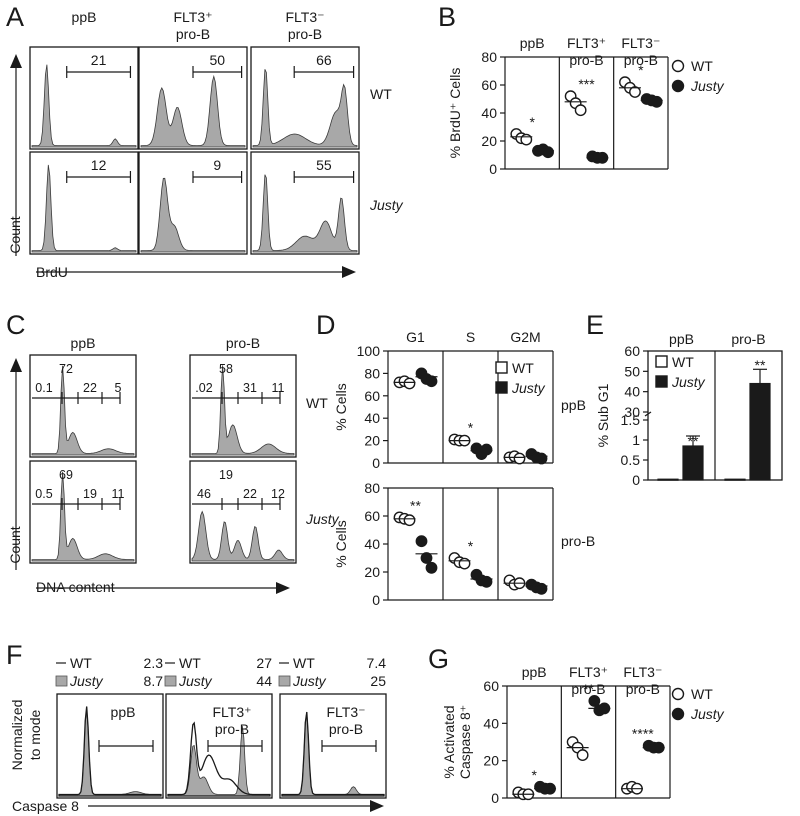 The height and width of the screenshot is (816, 800). What do you see at coordinates (118, 388) in the screenshot?
I see `c-gate-value-r0-c0-3: 5` at bounding box center [118, 388].